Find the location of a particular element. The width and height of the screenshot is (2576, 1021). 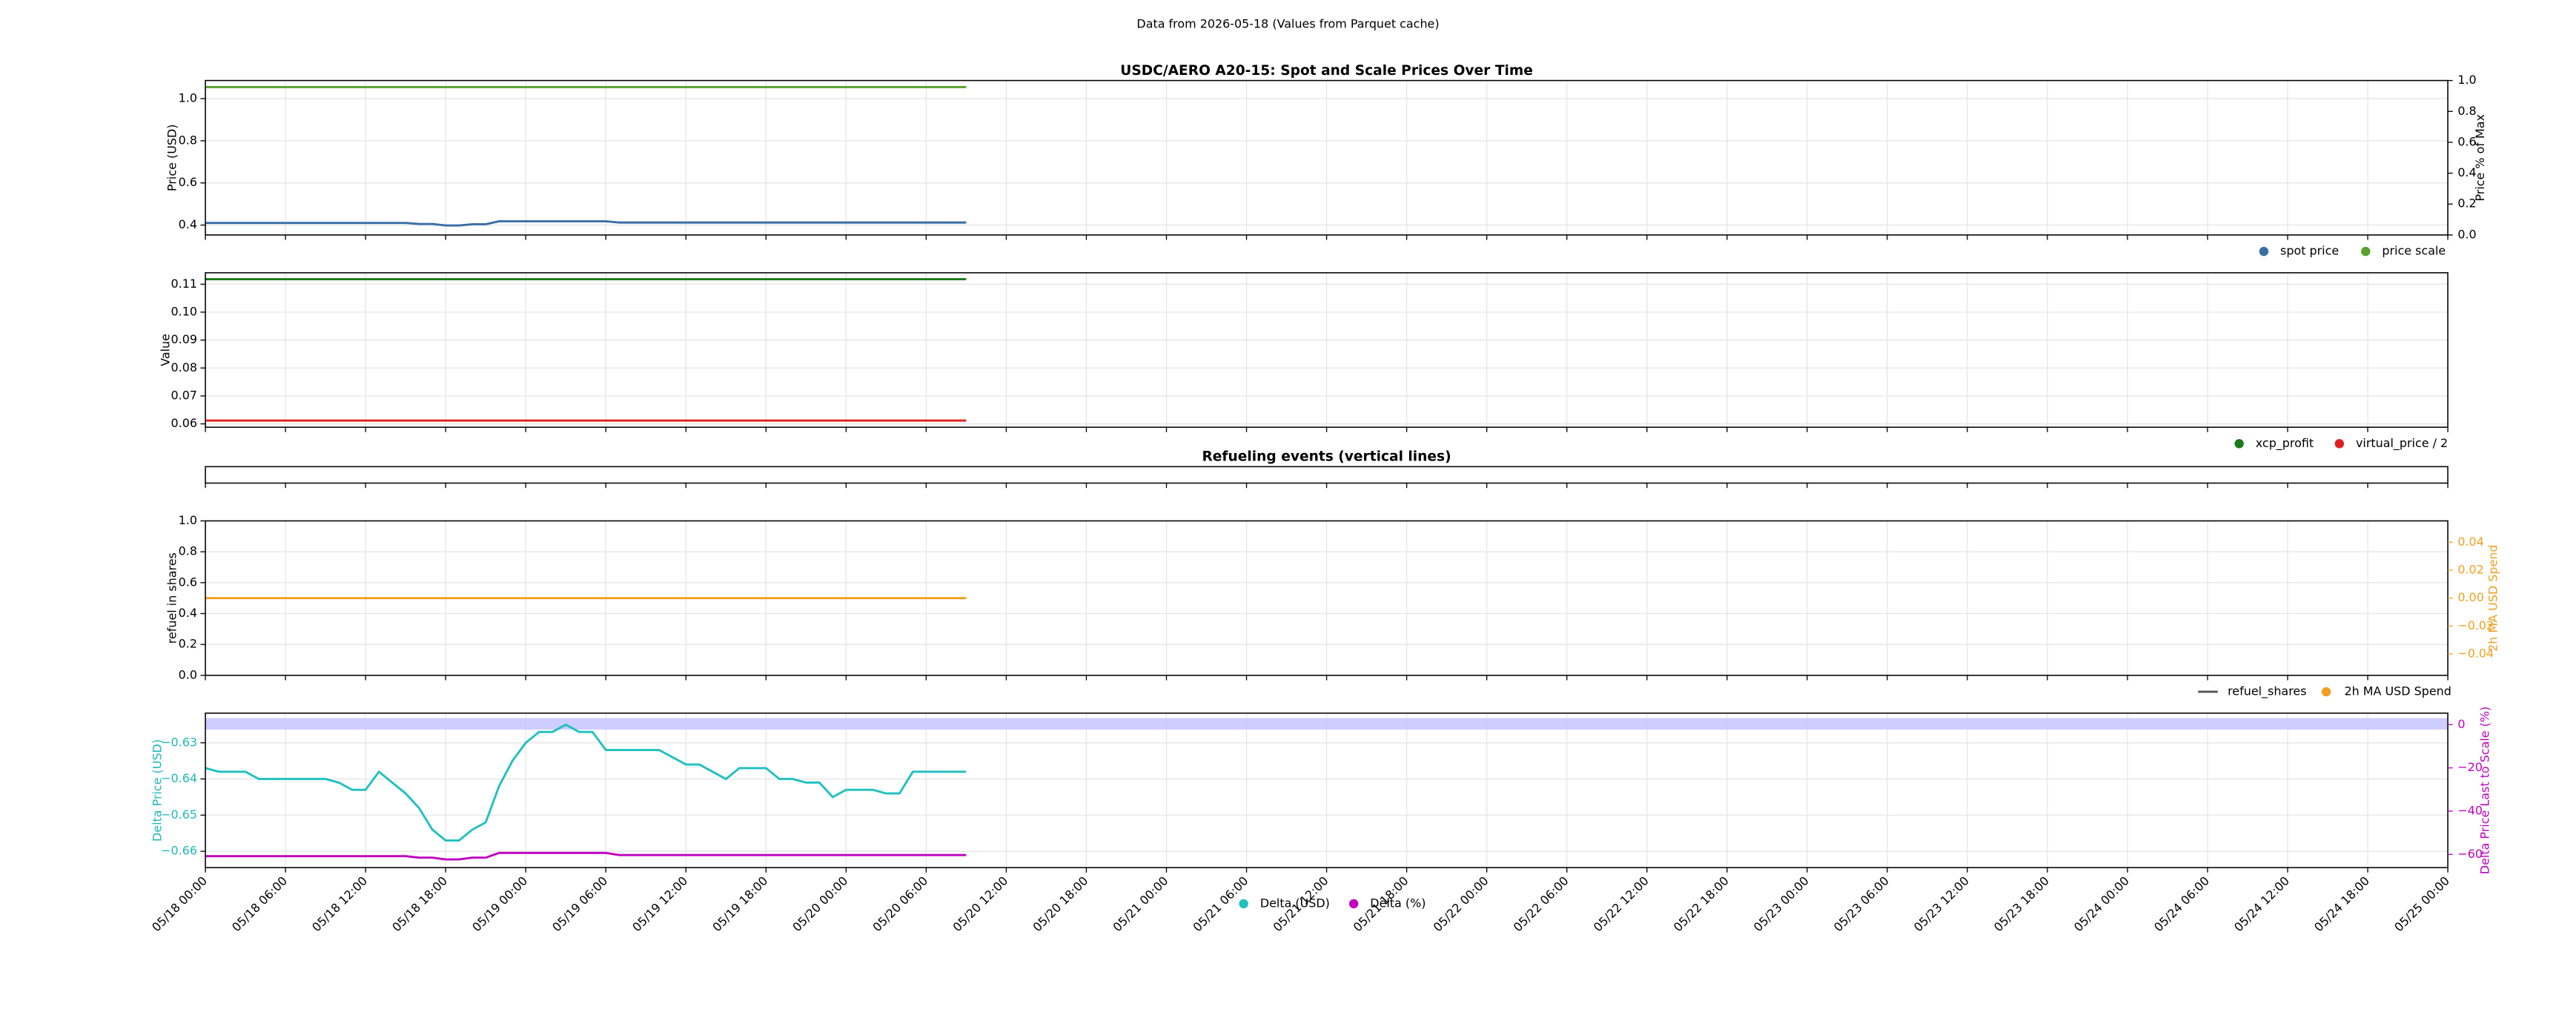

y2-tick-label: 0 is located at coordinates (2461, 724).